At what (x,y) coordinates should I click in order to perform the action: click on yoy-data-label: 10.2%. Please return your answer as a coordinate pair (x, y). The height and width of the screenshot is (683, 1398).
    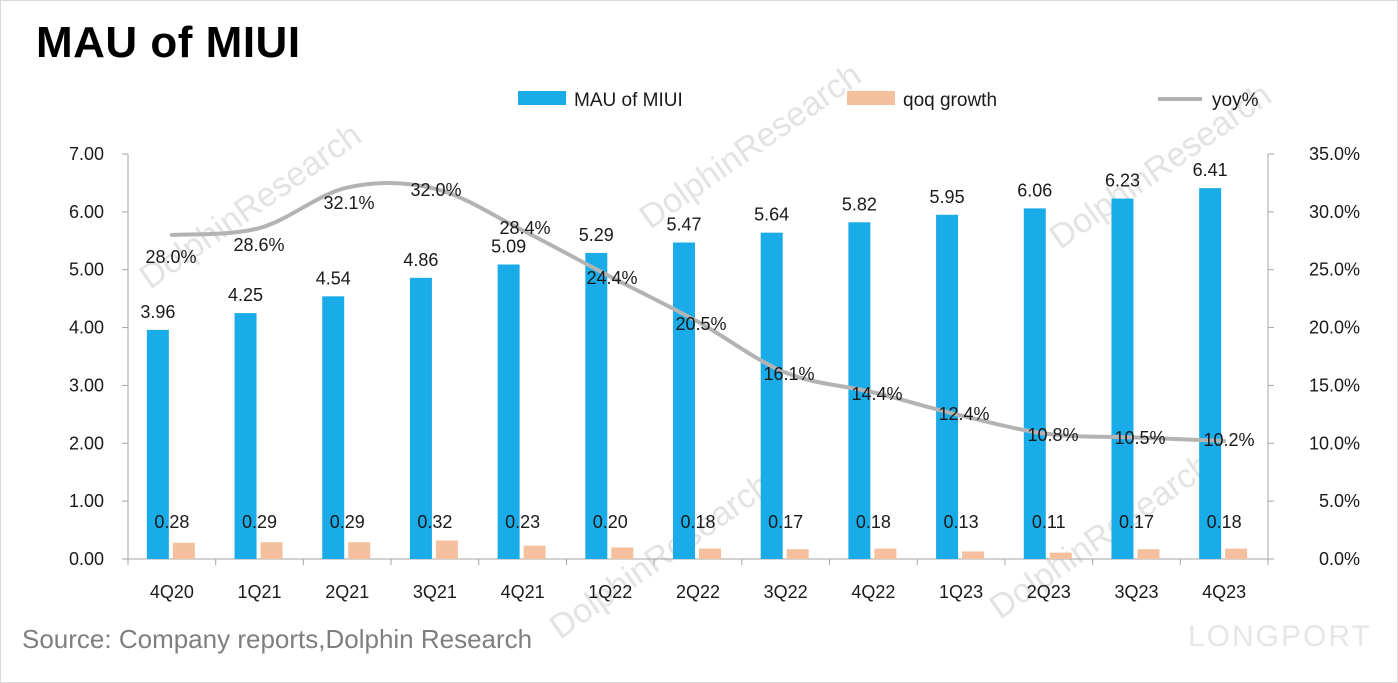
    Looking at the image, I should click on (1228, 440).